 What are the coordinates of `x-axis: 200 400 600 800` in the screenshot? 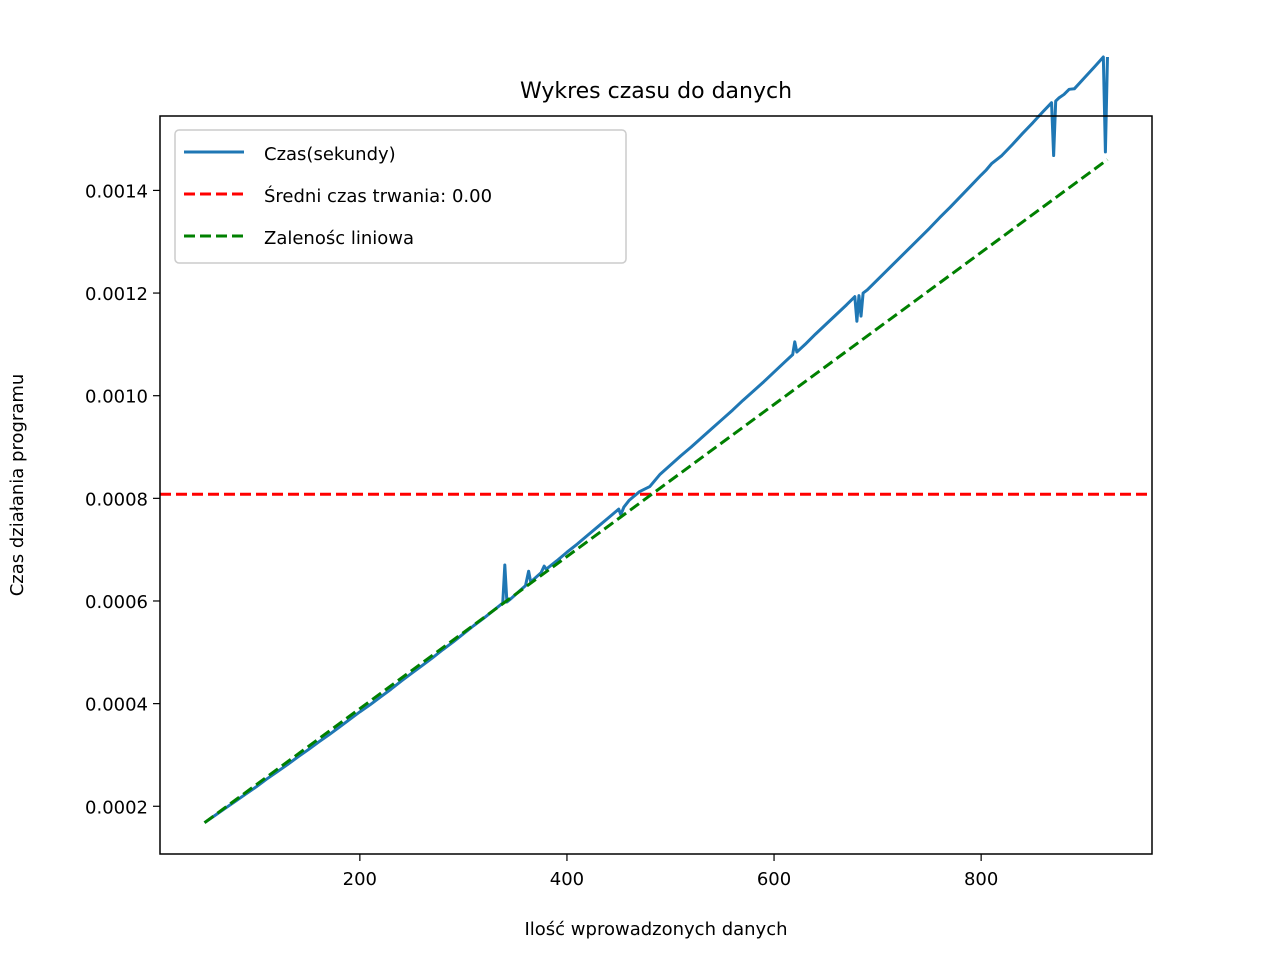 It's located at (670, 872).